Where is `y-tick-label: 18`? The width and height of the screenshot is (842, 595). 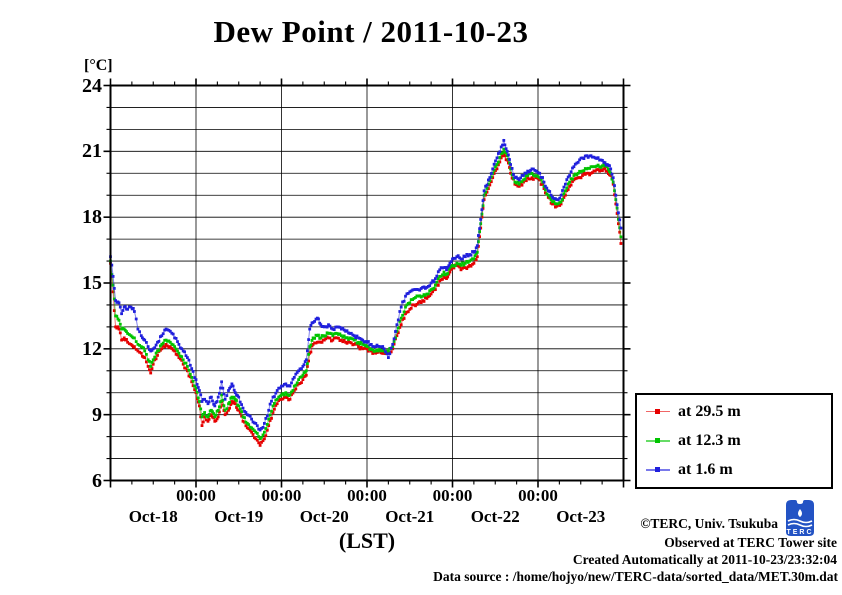 y-tick-label: 18 is located at coordinates (92, 217).